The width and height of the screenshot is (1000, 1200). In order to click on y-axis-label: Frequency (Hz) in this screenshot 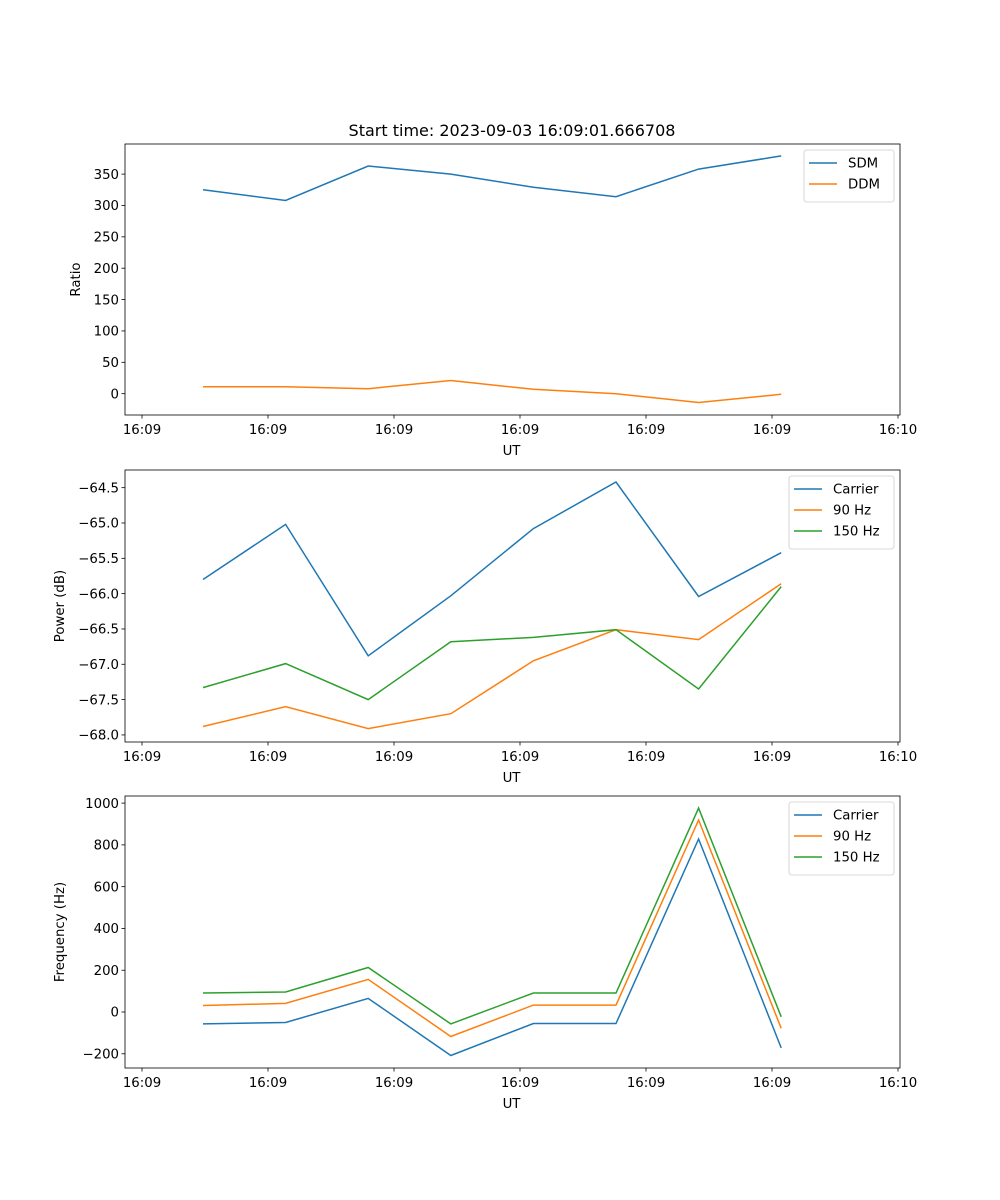, I will do `click(60, 932)`.